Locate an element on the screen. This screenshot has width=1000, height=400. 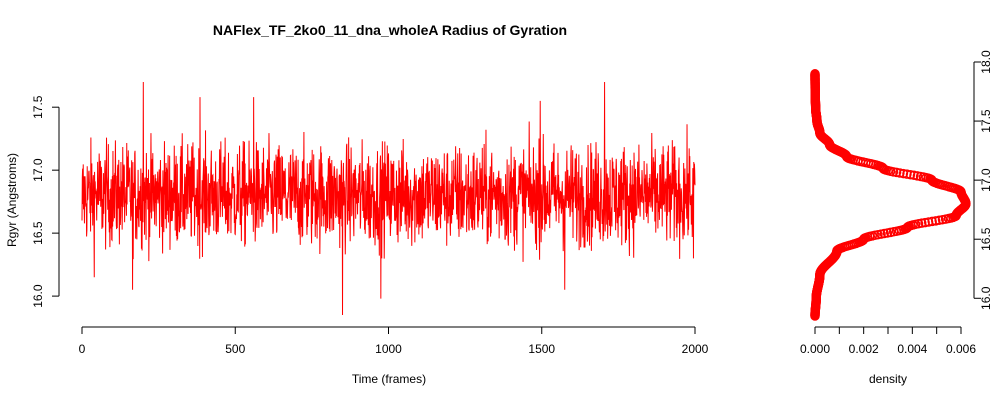
density-y-tick-label: 18.0 is located at coordinates (986, 62).